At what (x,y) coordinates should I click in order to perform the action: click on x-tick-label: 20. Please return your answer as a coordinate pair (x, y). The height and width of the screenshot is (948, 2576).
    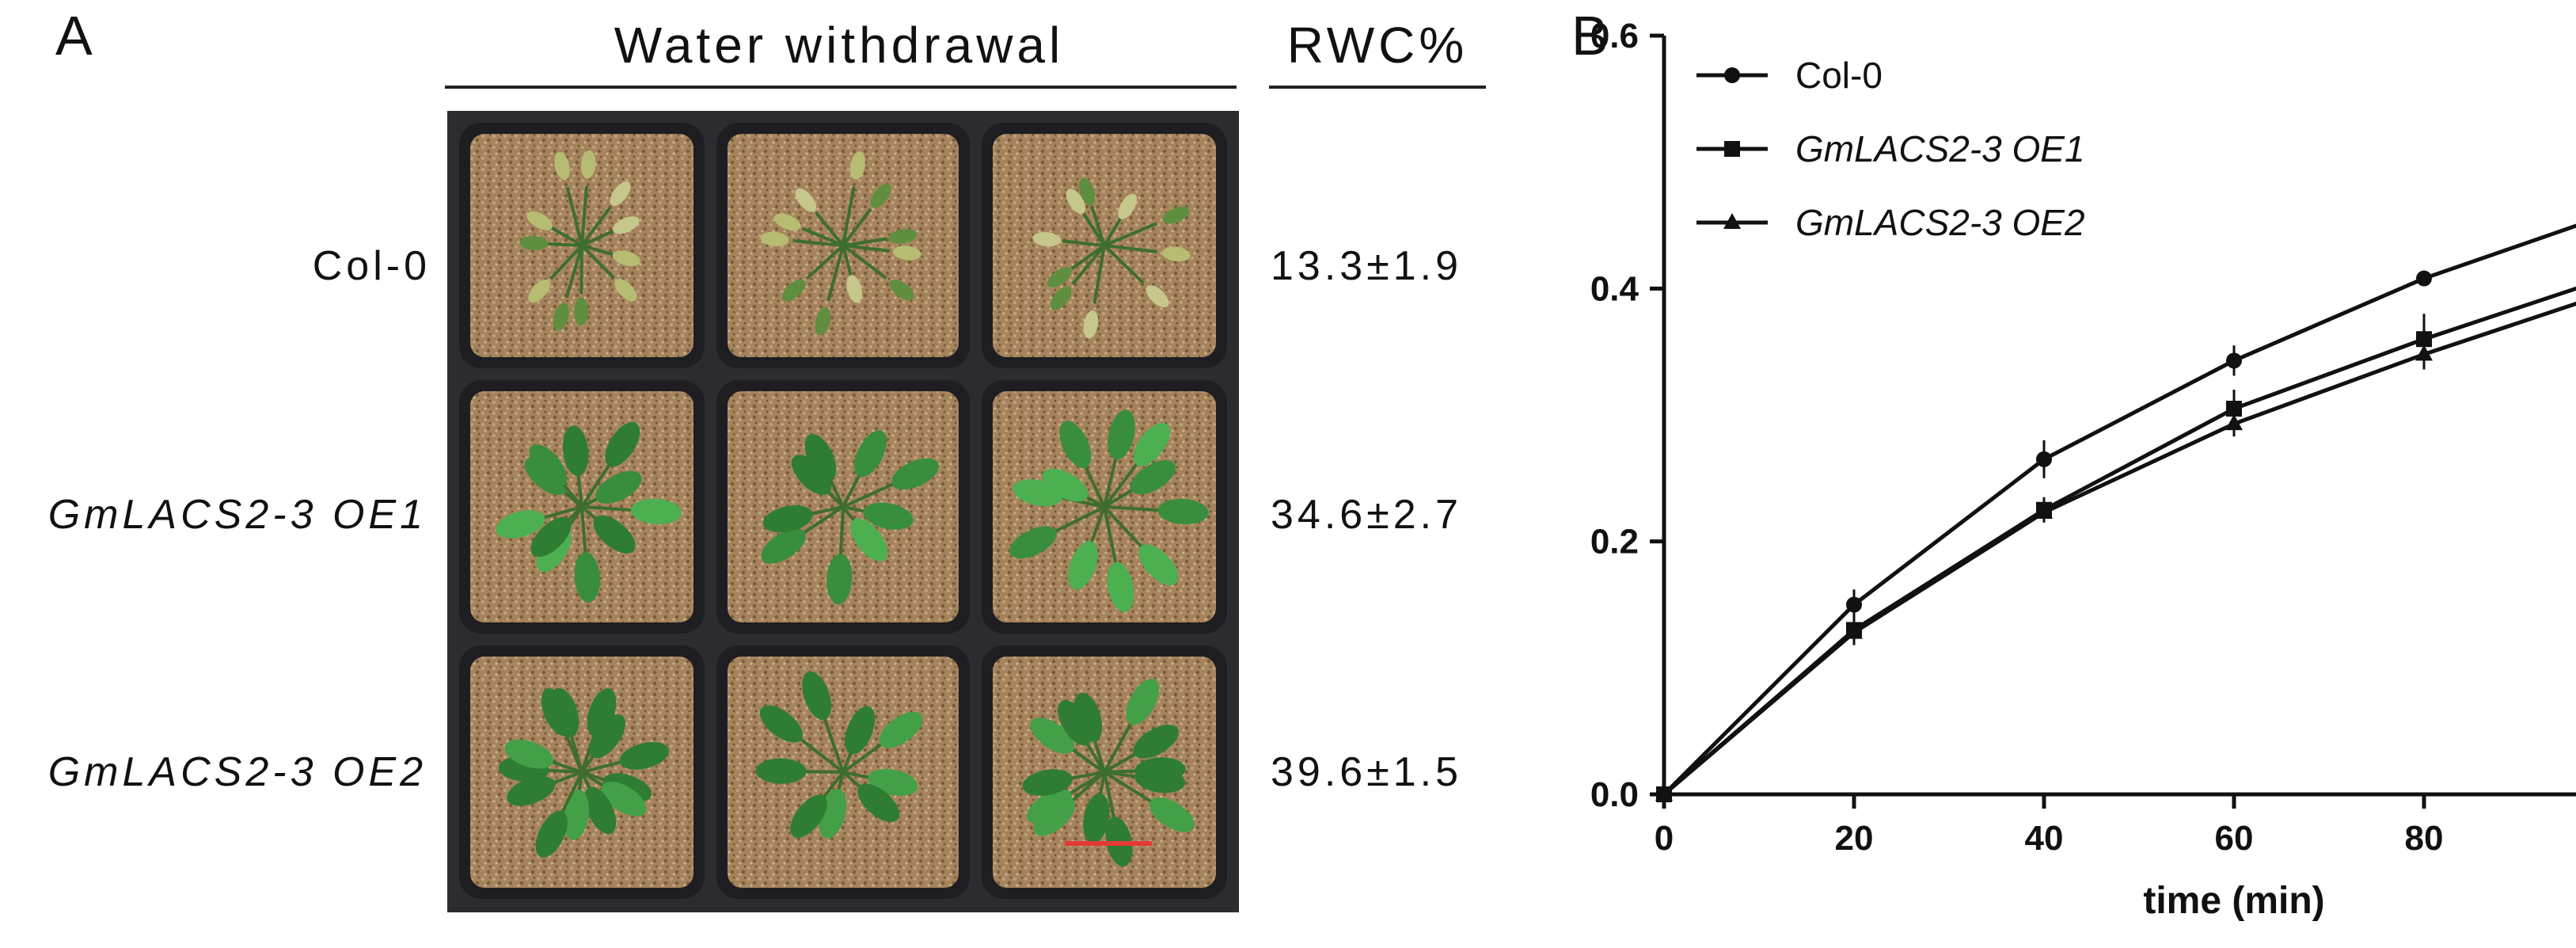
    Looking at the image, I should click on (1854, 838).